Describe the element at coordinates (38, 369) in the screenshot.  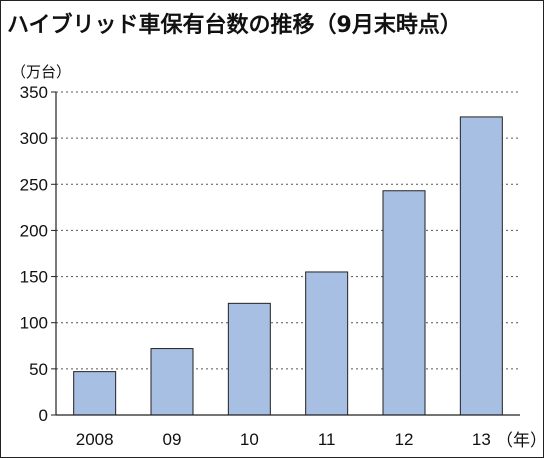
I see `y-tick-label: 50` at that location.